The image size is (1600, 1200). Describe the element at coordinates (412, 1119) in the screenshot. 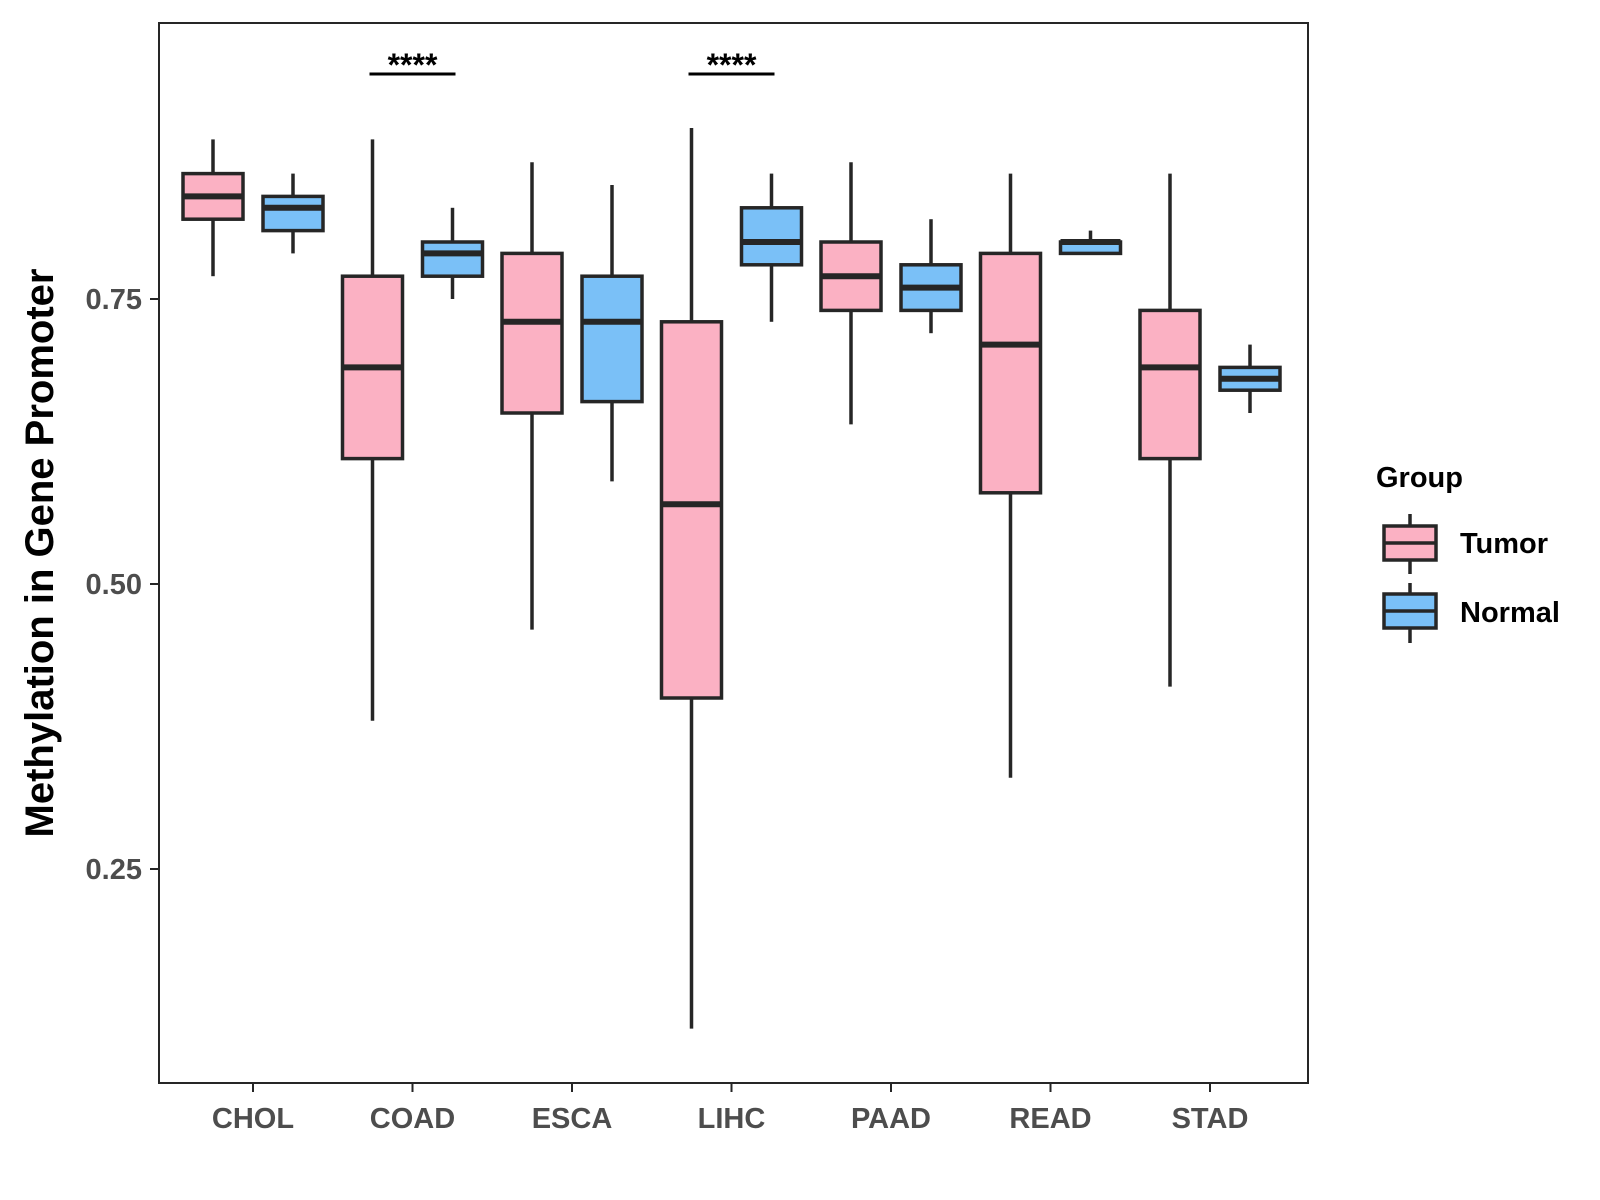

I see `x-tick-label-coad: COAD` at that location.